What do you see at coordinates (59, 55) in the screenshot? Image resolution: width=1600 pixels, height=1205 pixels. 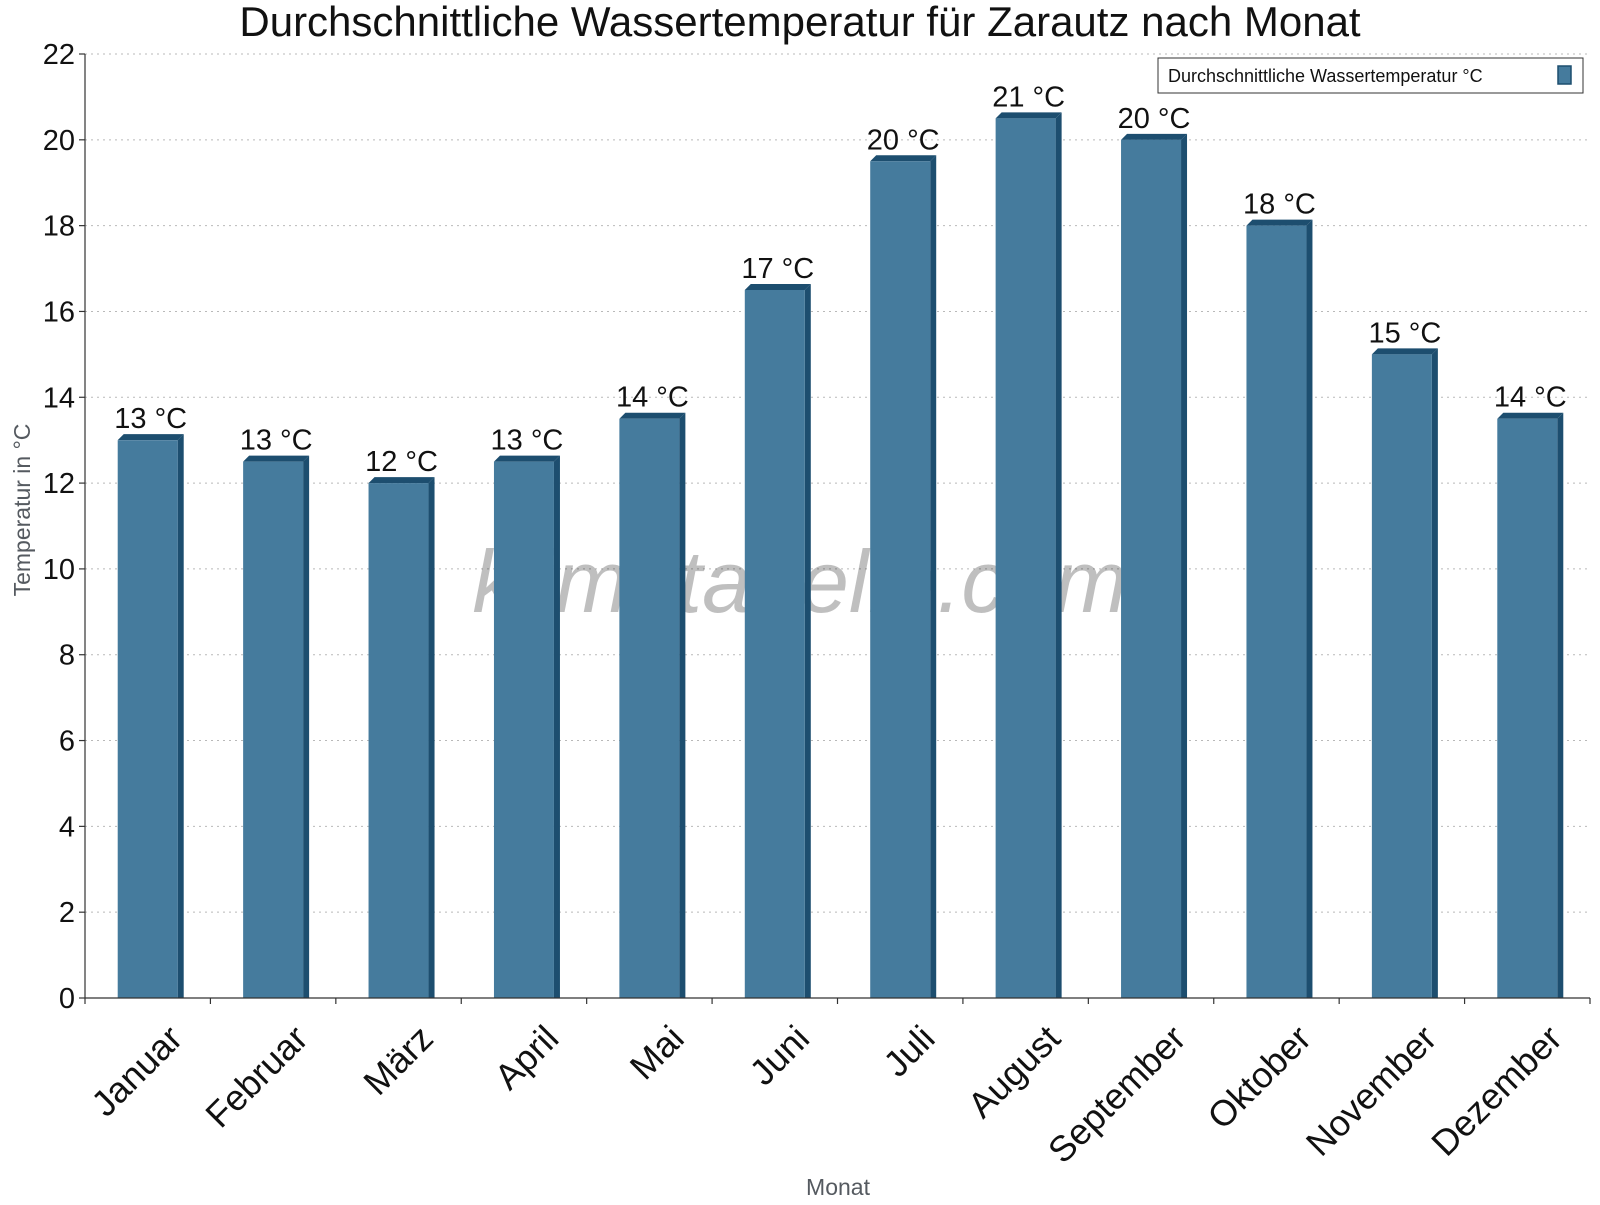 I see `y-tick-label: 22` at bounding box center [59, 55].